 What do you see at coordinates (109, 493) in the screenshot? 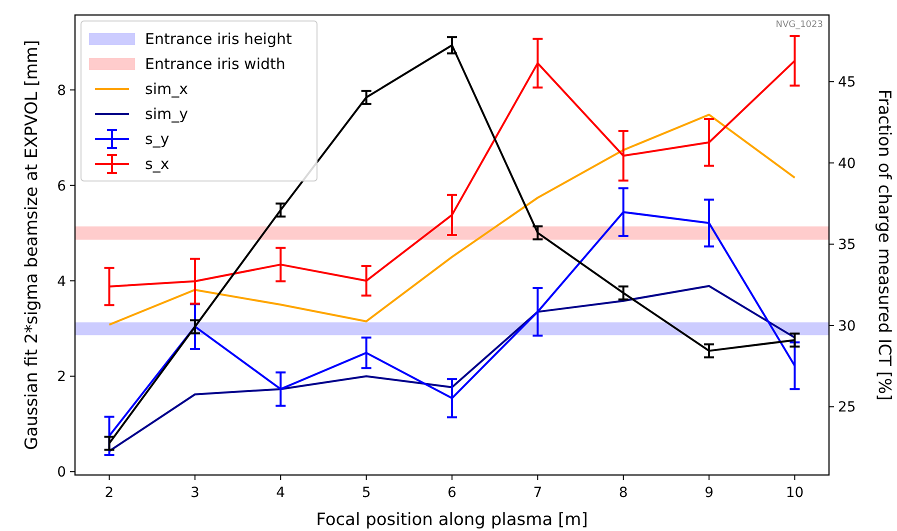
I see `x-tick-label: 2` at bounding box center [109, 493].